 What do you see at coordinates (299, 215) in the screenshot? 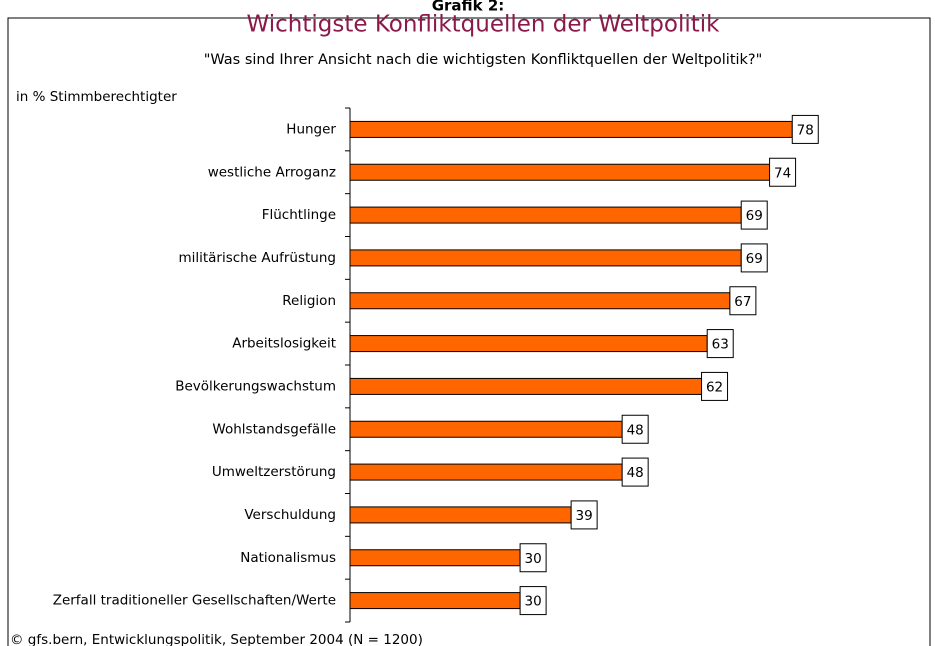
I see `category-label: Flüchtlinge` at bounding box center [299, 215].